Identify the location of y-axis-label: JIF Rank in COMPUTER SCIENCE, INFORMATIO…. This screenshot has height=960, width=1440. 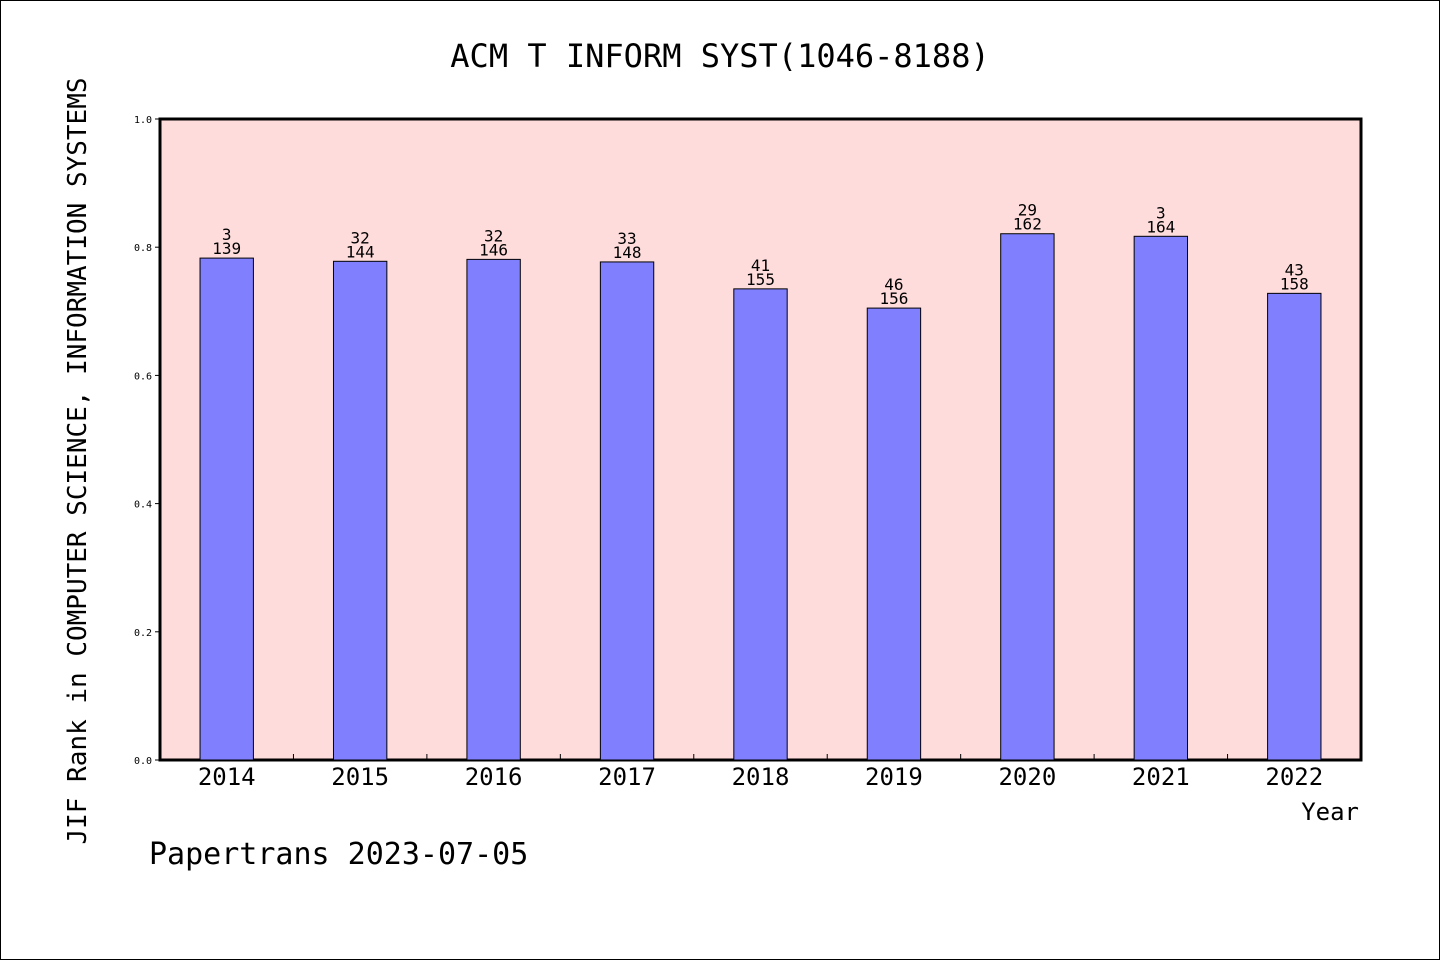
(78, 460).